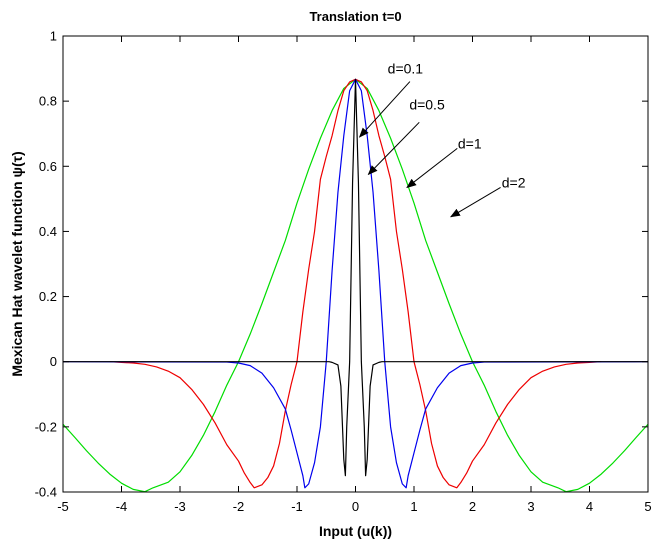 This screenshot has height=544, width=652. What do you see at coordinates (122, 506) in the screenshot?
I see `x-tick-label: -4` at bounding box center [122, 506].